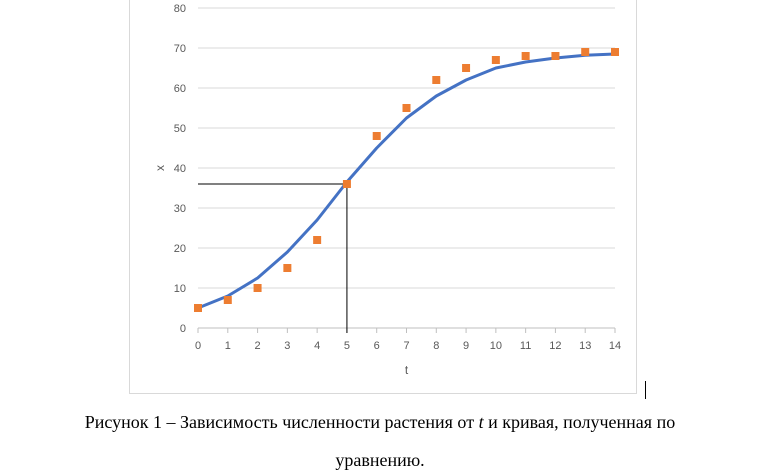  I want to click on x-tick-label: 10, so click(496, 346).